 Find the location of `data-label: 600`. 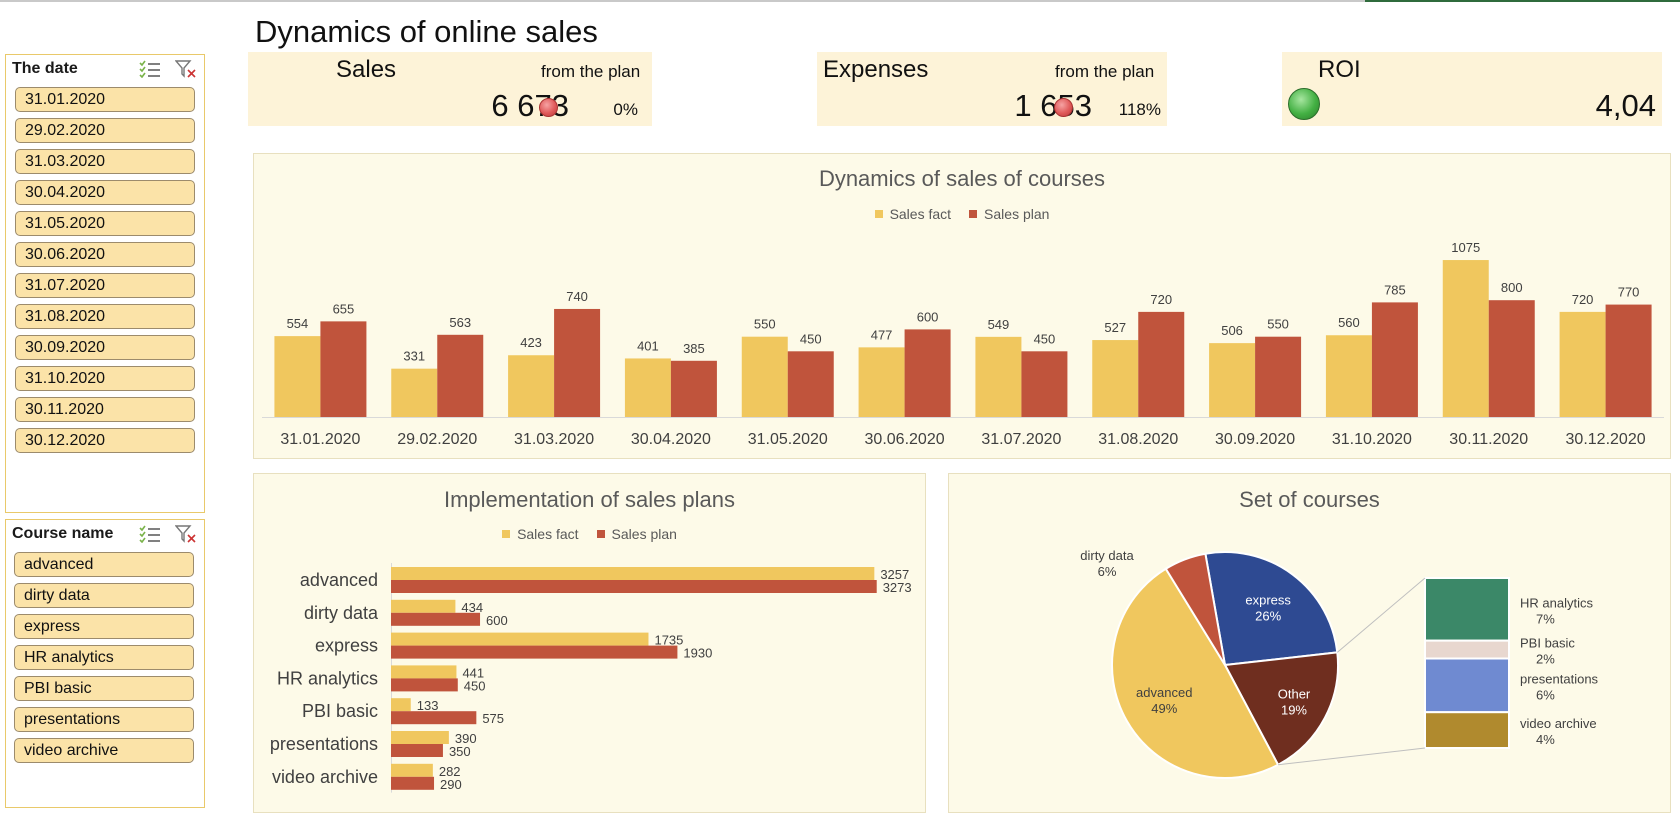

data-label: 600 is located at coordinates (928, 316).